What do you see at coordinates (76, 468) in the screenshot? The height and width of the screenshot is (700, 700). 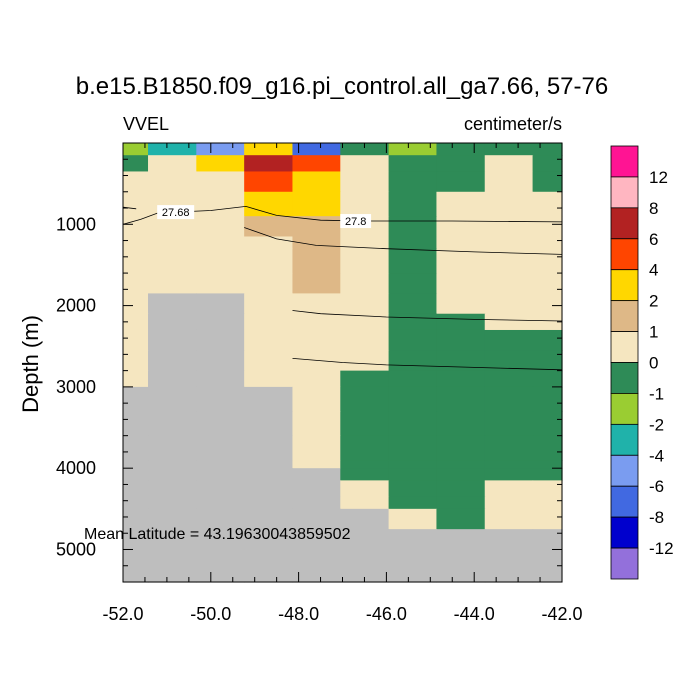 I see `y-tick-label: 4000` at bounding box center [76, 468].